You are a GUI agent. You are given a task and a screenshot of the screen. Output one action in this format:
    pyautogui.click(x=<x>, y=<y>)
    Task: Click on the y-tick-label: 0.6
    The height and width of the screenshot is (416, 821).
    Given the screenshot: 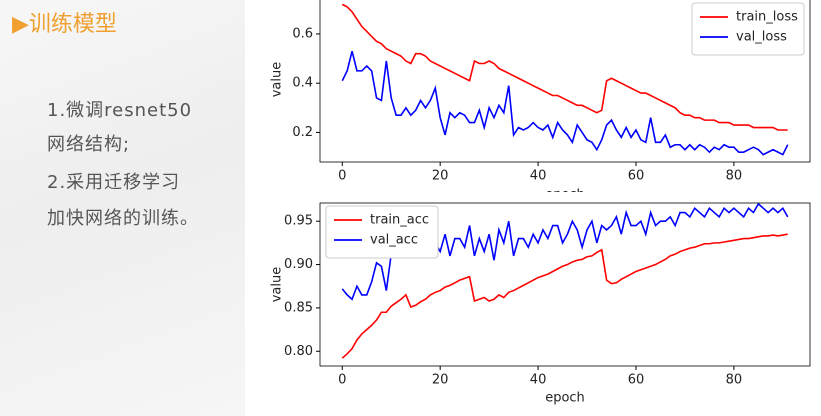 What is the action you would take?
    pyautogui.click(x=302, y=33)
    